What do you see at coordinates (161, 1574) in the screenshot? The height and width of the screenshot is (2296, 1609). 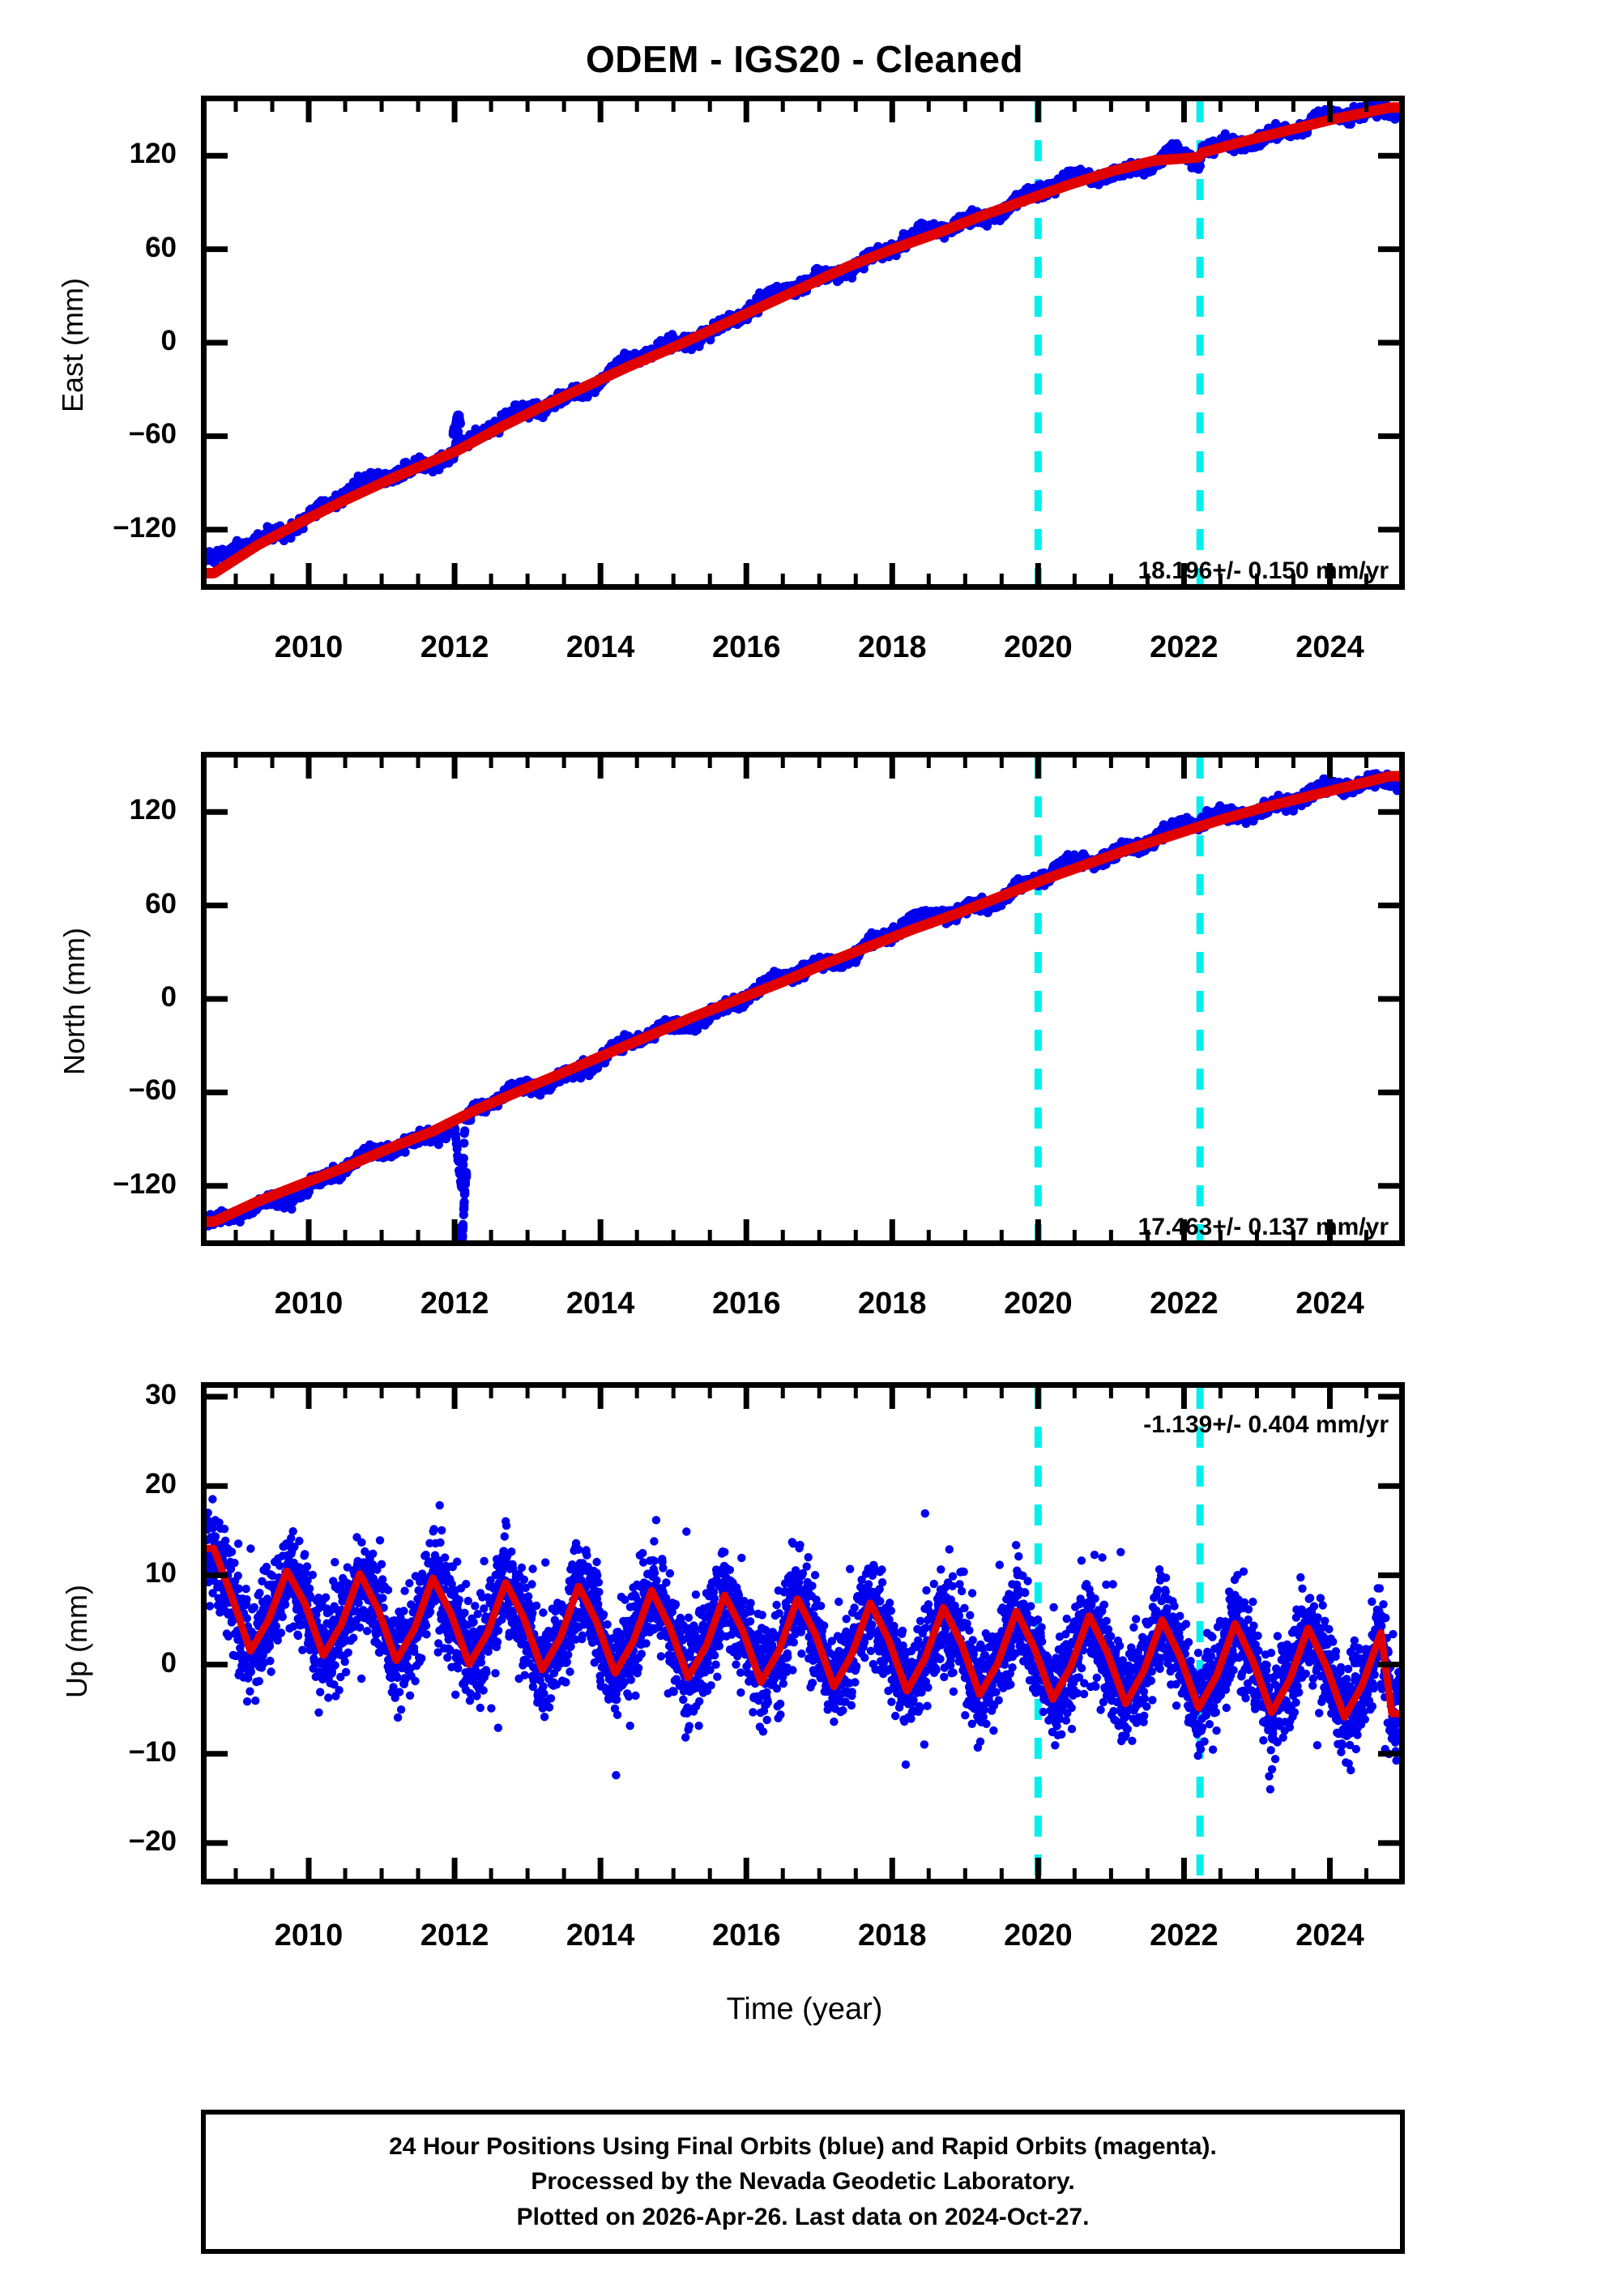 I see `y-tick-label: 10` at bounding box center [161, 1574].